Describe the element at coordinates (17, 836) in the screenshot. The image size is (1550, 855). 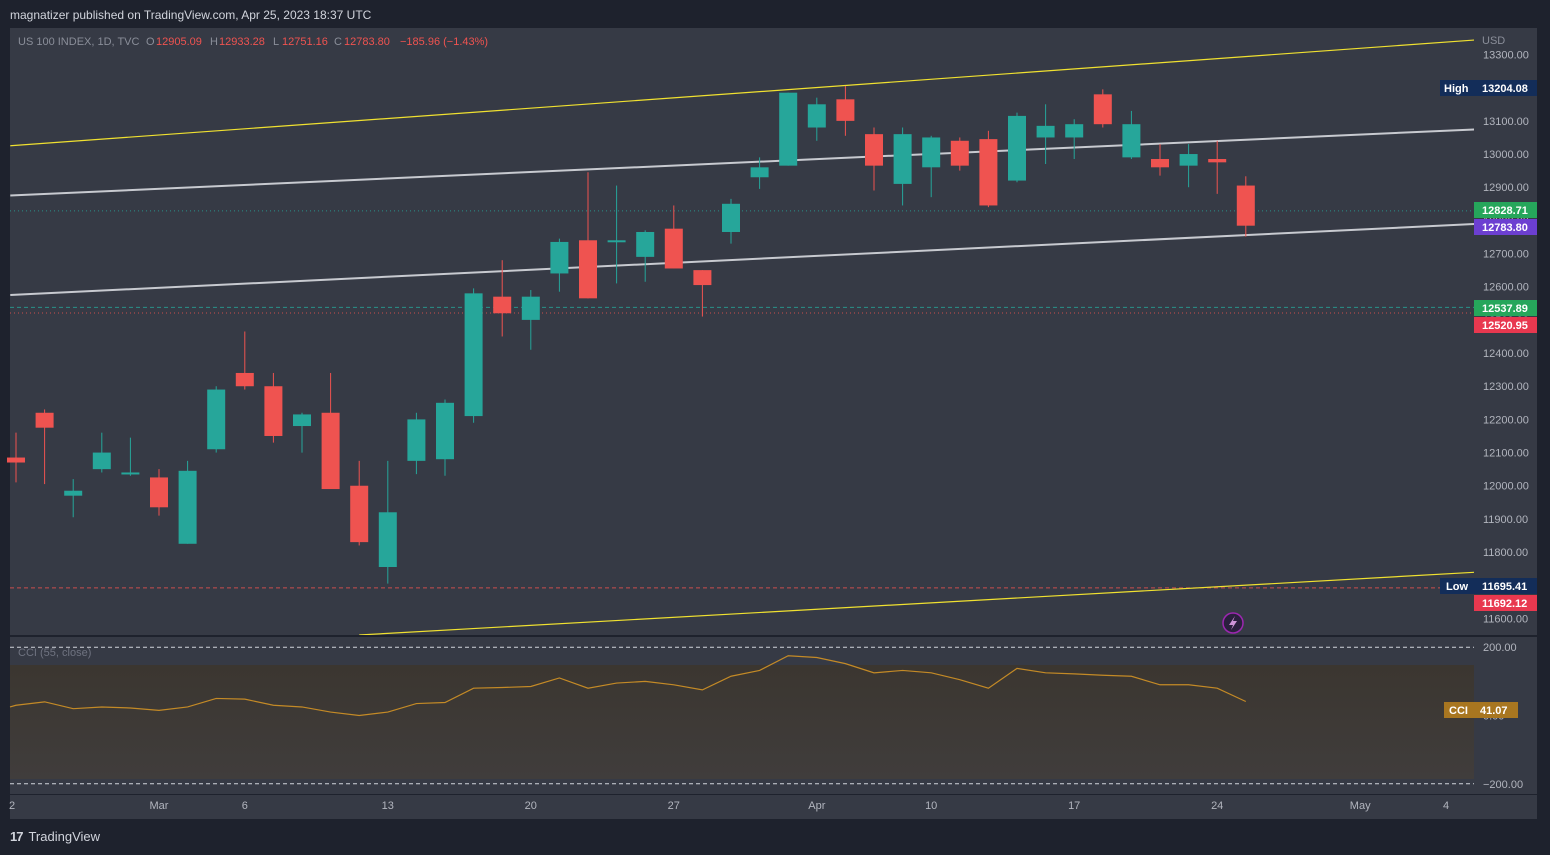
I see `tradingview-logo-icon: 17` at that location.